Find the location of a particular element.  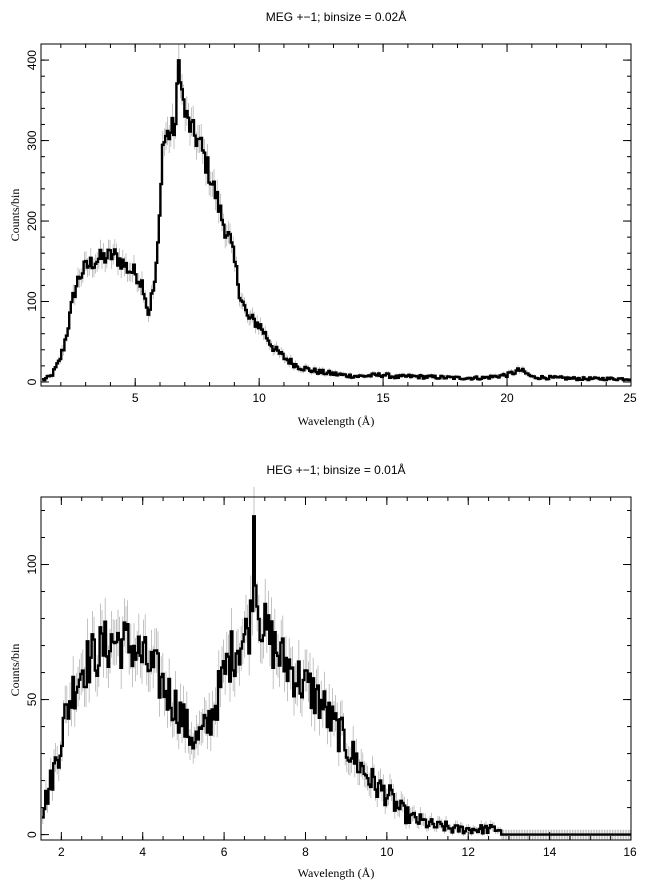

heg-x-tick-label: 14 is located at coordinates (550, 852).